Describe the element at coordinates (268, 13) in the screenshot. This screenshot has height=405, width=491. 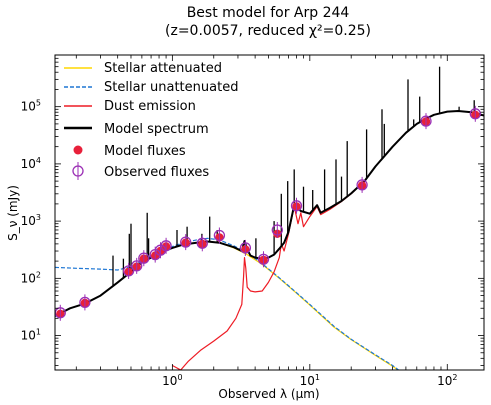
I see `chart-title-line1: Best model for Arp 244` at that location.